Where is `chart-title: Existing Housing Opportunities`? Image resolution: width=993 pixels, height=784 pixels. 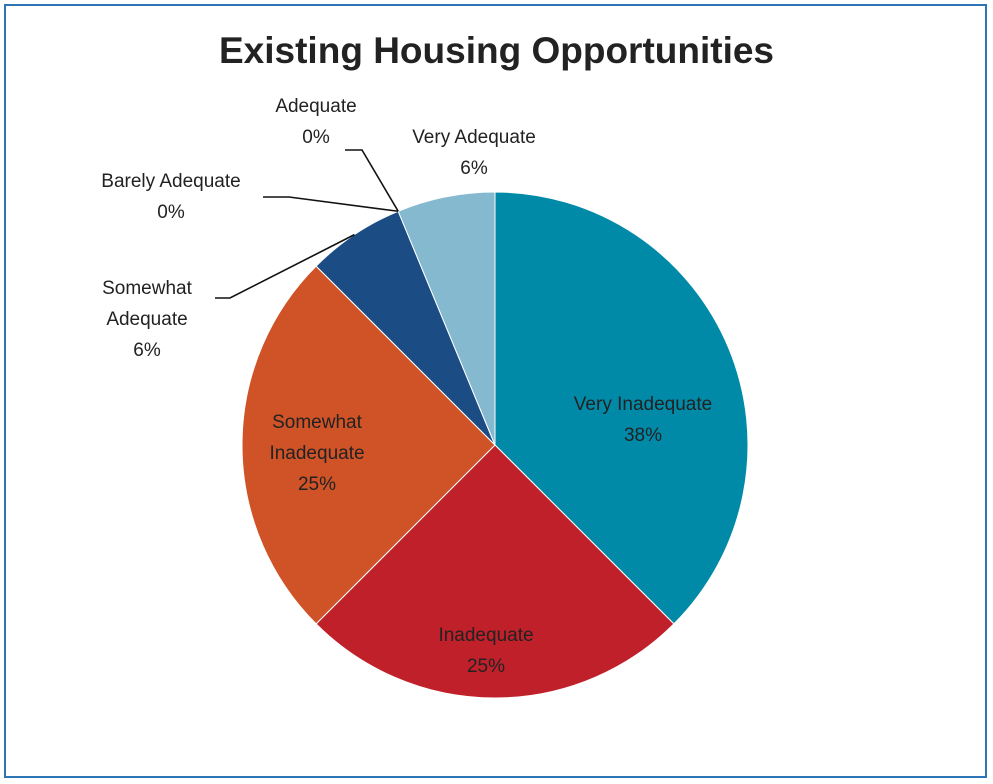
chart-title: Existing Housing Opportunities is located at coordinates (496, 50).